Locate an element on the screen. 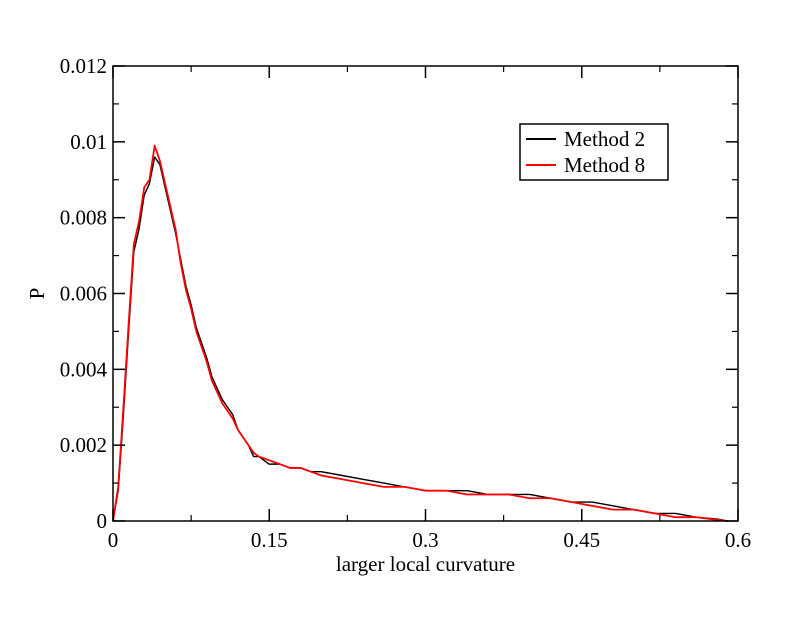  x-tick-label: 0.3 is located at coordinates (425, 540).